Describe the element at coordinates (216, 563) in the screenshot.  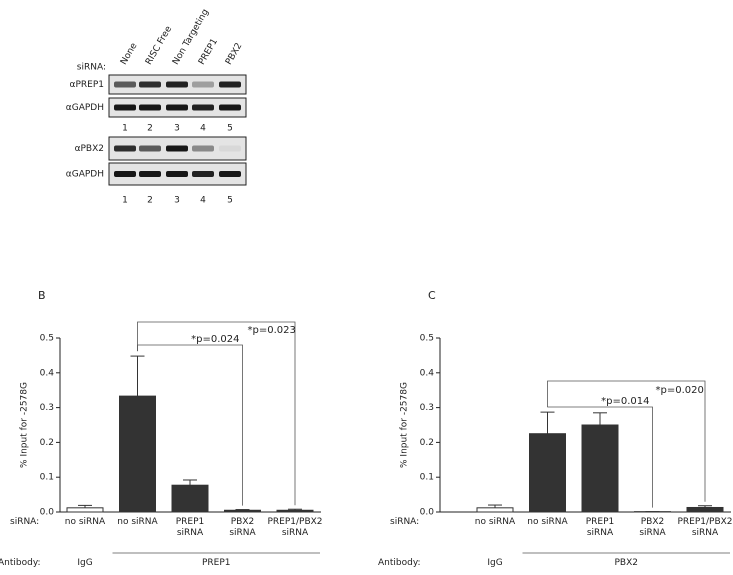
I see `antibody-label: PREP1` at that location.